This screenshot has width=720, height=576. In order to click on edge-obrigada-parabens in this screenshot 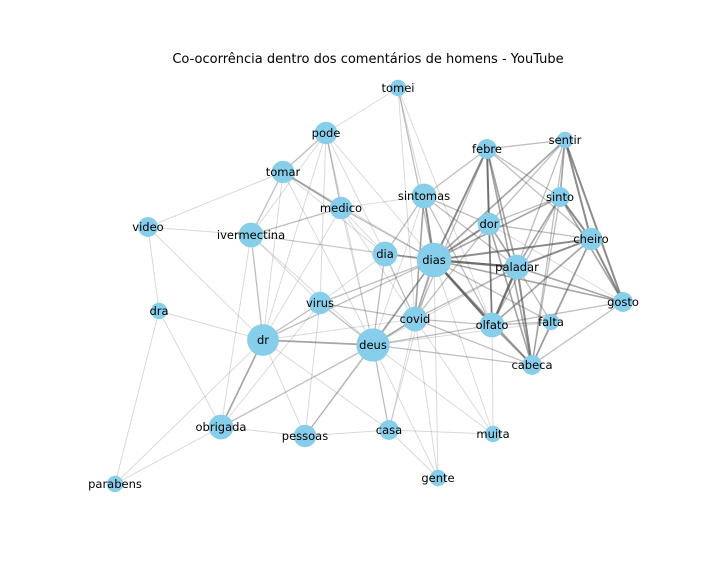, I will do `click(168, 455)`.